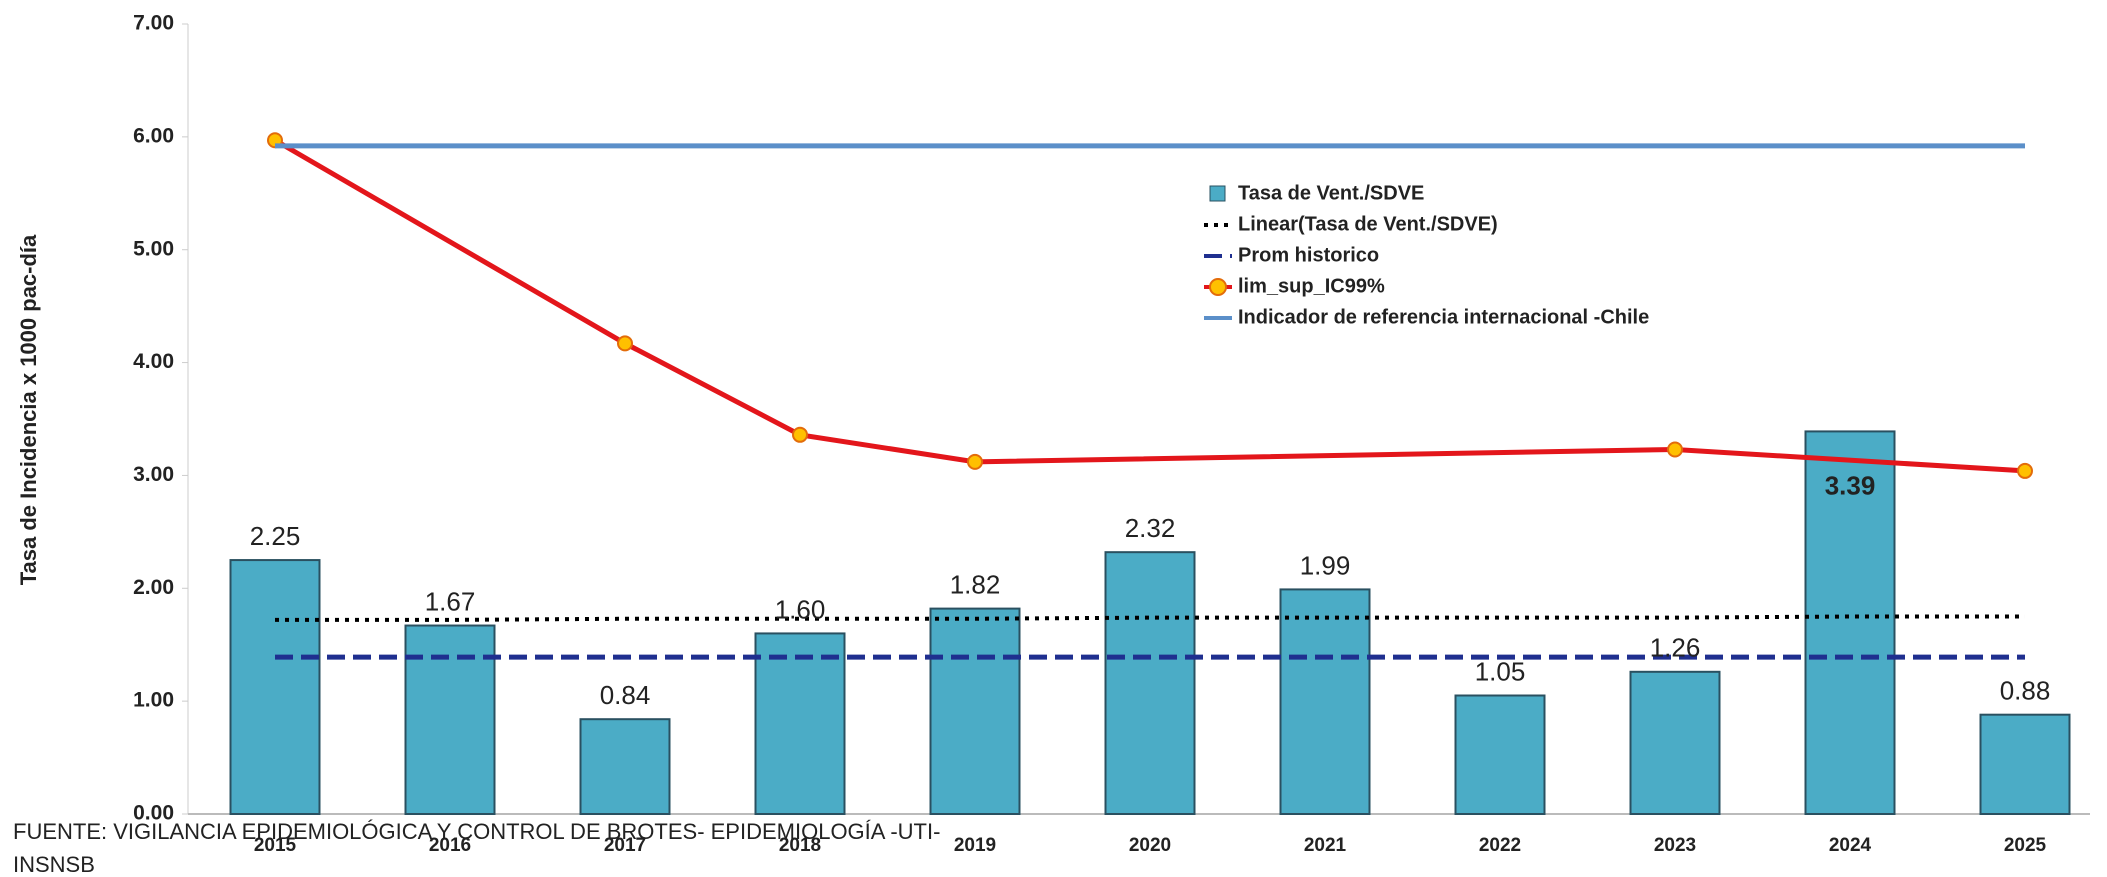  What do you see at coordinates (1331, 193) in the screenshot?
I see `legend-label: Tasa de Vent./SDVE` at bounding box center [1331, 193].